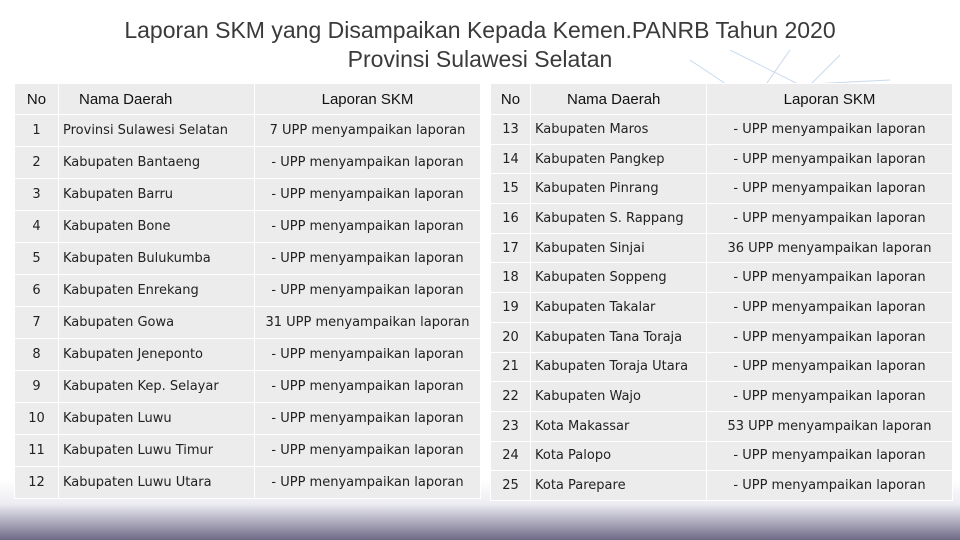 The height and width of the screenshot is (540, 960). What do you see at coordinates (36, 290) in the screenshot?
I see `cell-no: 6` at bounding box center [36, 290].